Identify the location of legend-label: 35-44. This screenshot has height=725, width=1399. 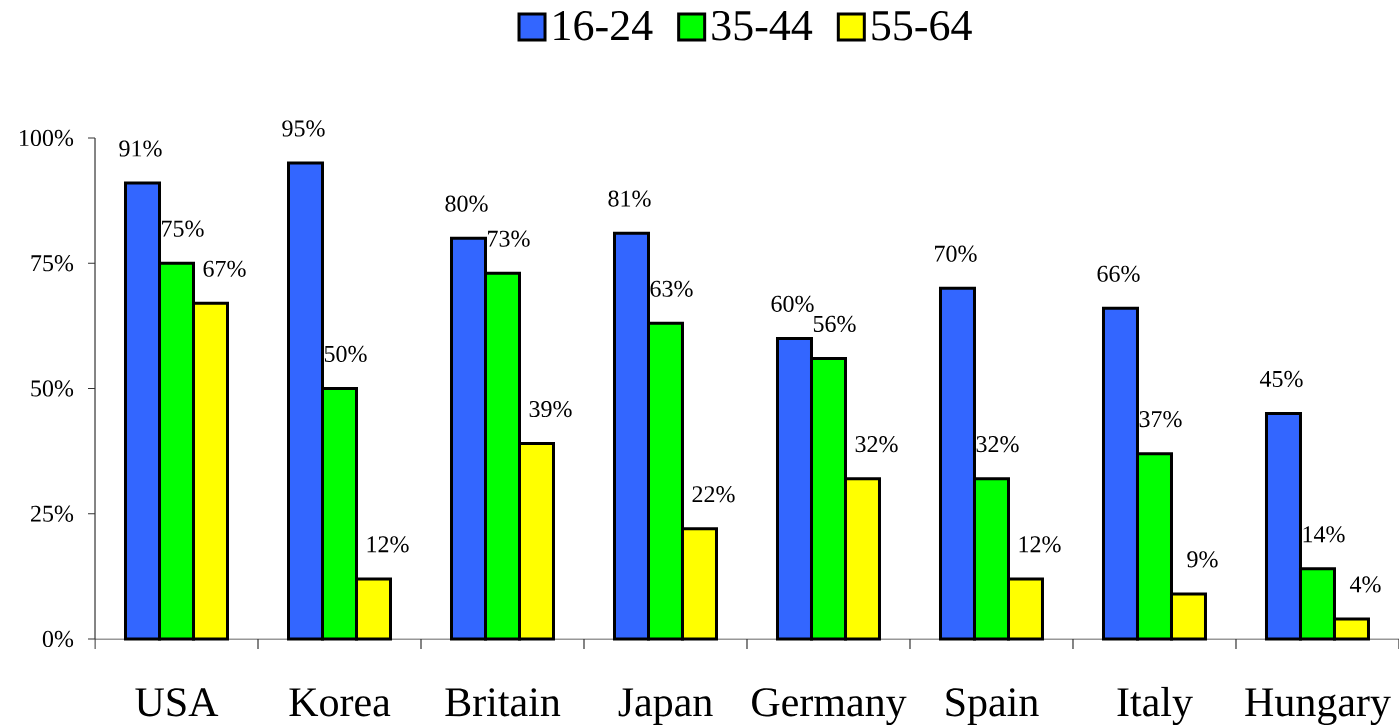
(762, 25).